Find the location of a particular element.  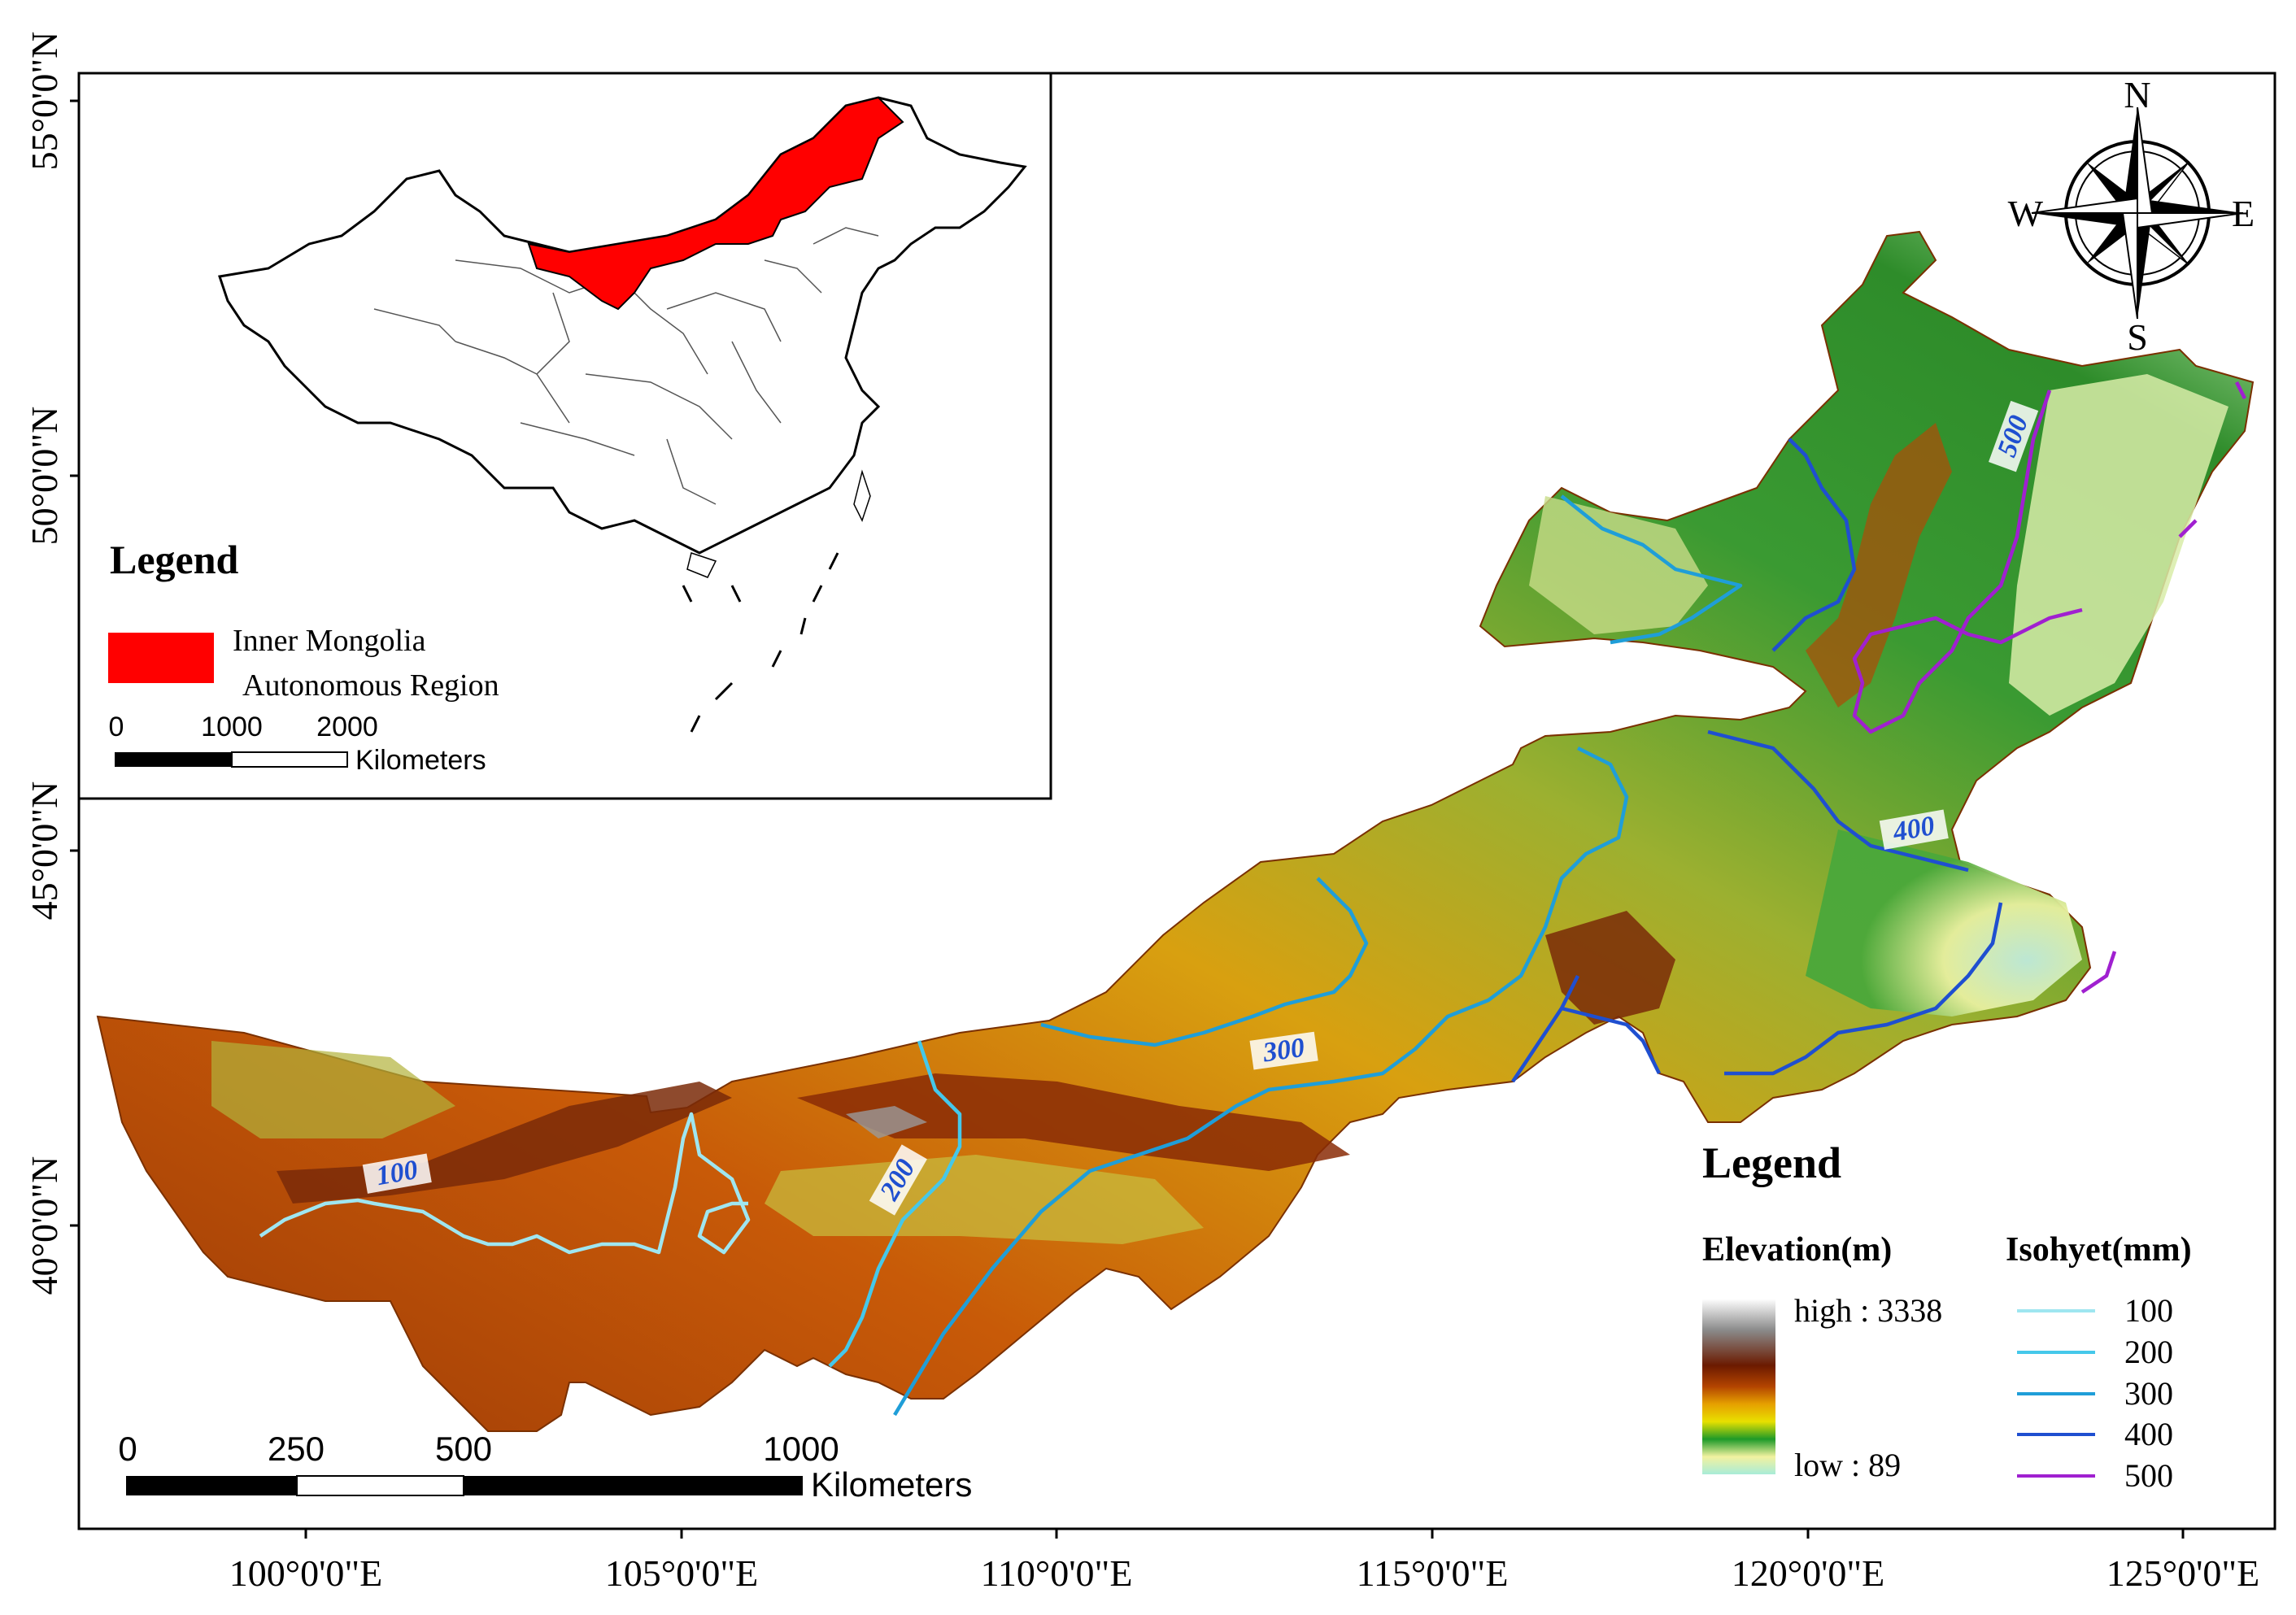

inset-scale-unit: Kilometers is located at coordinates (421, 760).